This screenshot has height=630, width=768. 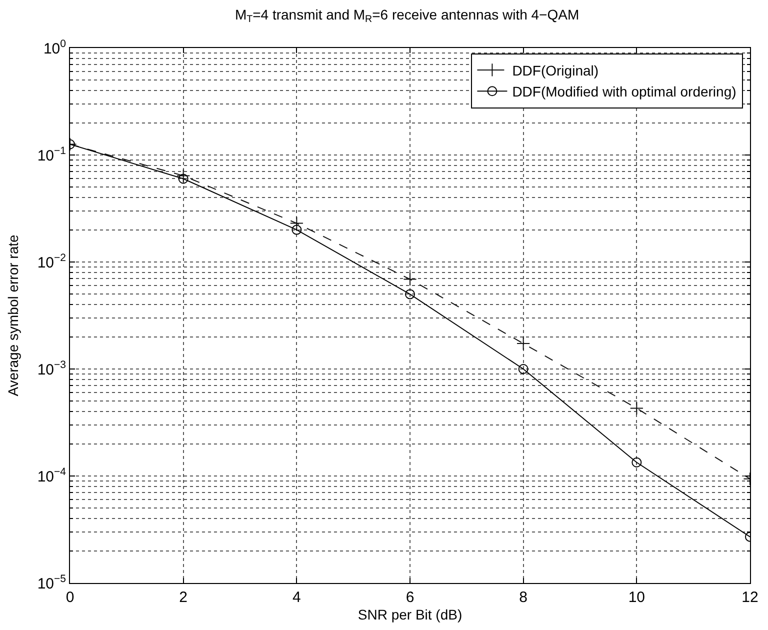 What do you see at coordinates (750, 597) in the screenshot?
I see `x-tick-label: 12` at bounding box center [750, 597].